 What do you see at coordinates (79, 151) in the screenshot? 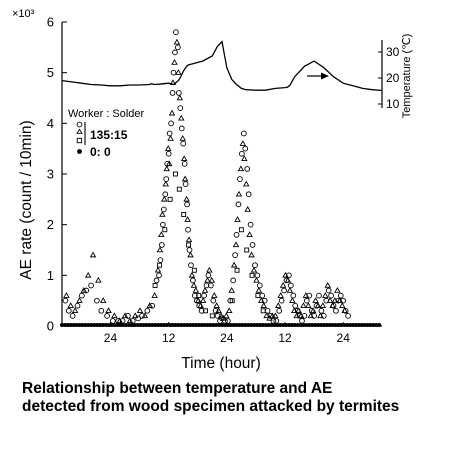
I see `legend-dot-marker` at bounding box center [79, 151].